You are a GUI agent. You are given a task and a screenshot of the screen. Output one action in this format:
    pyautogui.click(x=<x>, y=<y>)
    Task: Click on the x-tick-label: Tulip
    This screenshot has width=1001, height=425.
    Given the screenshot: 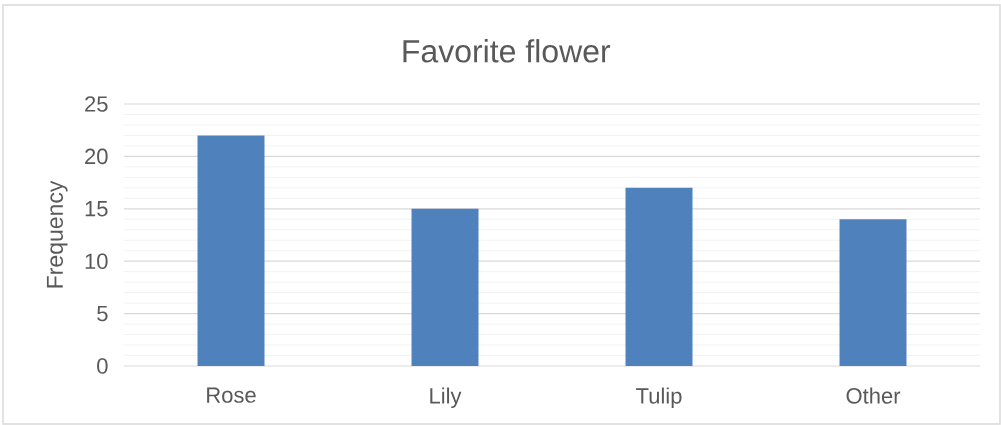 What is the action you would take?
    pyautogui.click(x=659, y=398)
    